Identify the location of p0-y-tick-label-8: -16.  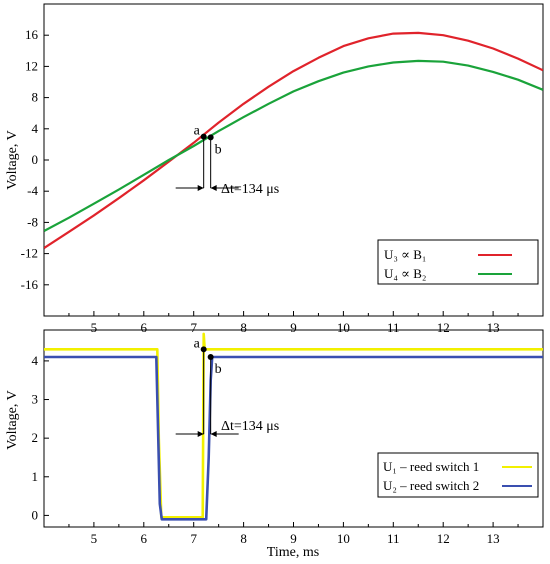
(30, 284).